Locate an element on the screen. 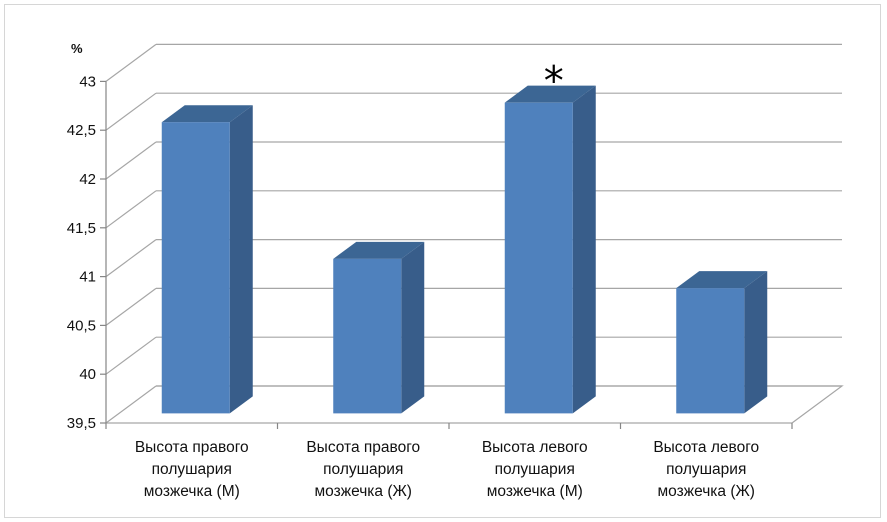  y-tick-label: 39,5 is located at coordinates (81, 423).